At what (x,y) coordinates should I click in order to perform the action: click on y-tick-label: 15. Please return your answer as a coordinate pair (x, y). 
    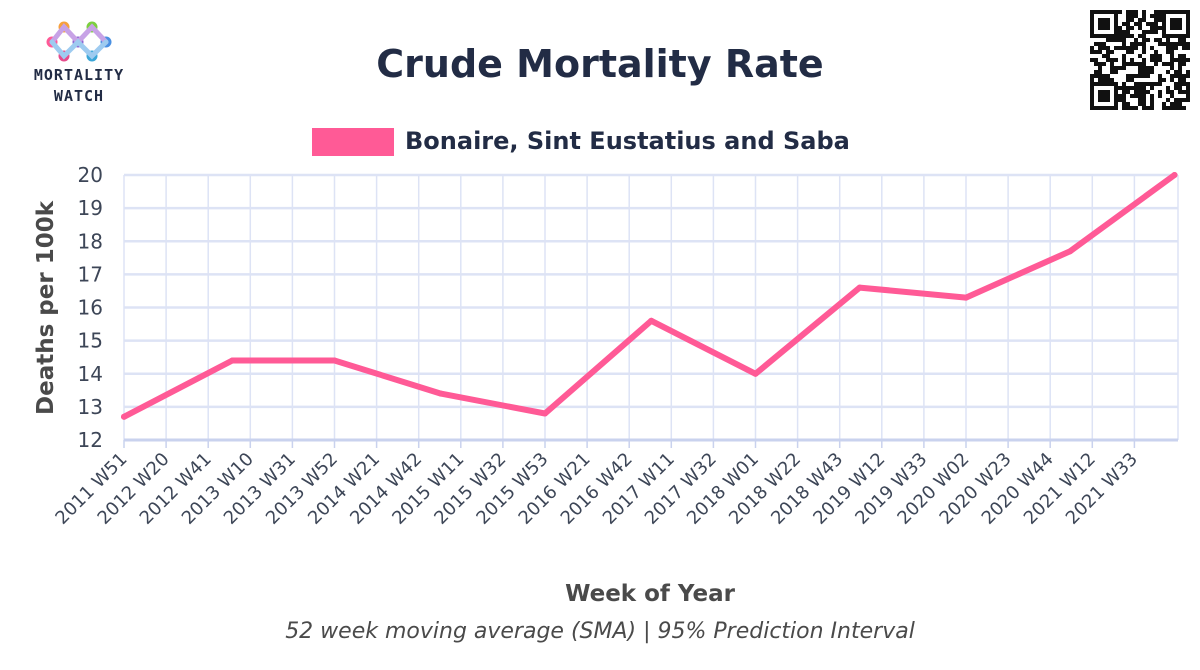
    Looking at the image, I should click on (90, 341).